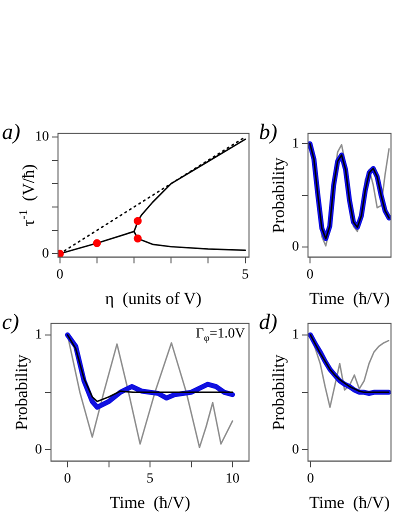  I want to click on x-tick-label: 10, so click(233, 478).